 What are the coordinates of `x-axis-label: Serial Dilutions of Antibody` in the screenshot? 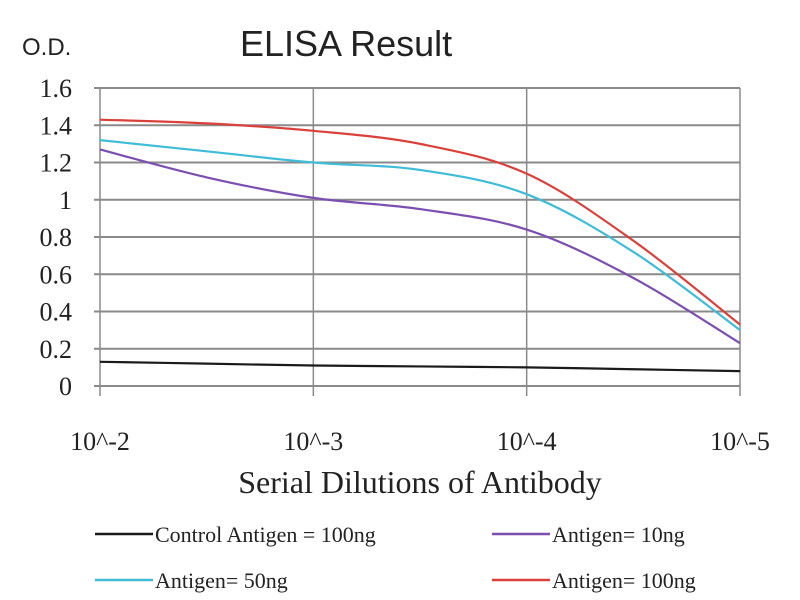 It's located at (420, 482).